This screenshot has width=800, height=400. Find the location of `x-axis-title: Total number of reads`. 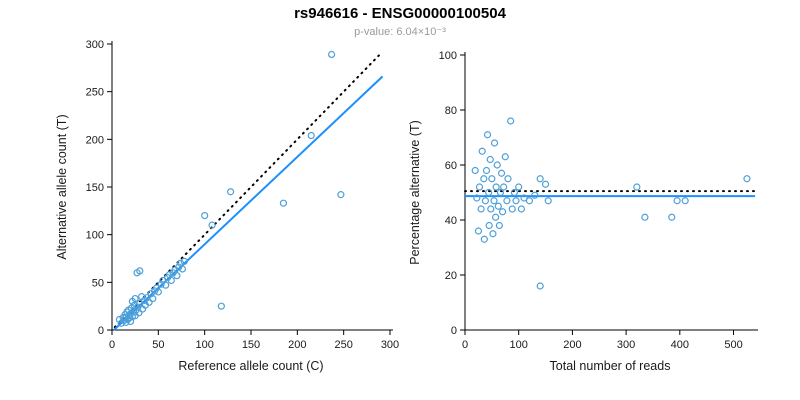

x-axis-title: Total number of reads is located at coordinates (610, 366).